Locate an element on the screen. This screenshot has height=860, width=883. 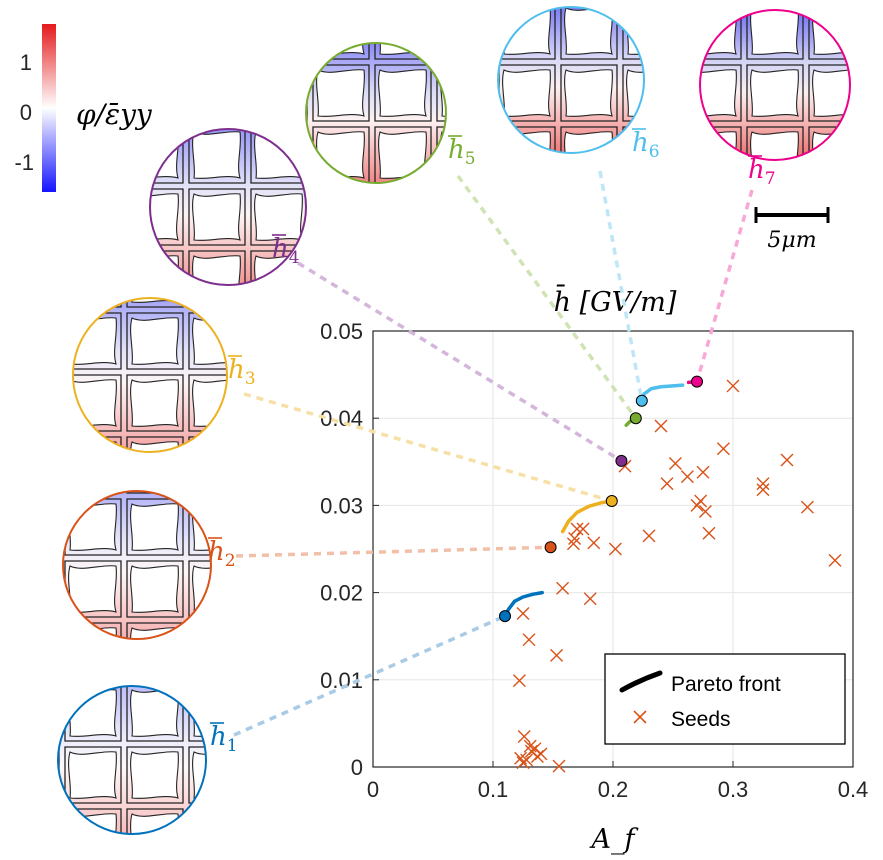
y-tick-label: 0.05 is located at coordinates (341, 331).